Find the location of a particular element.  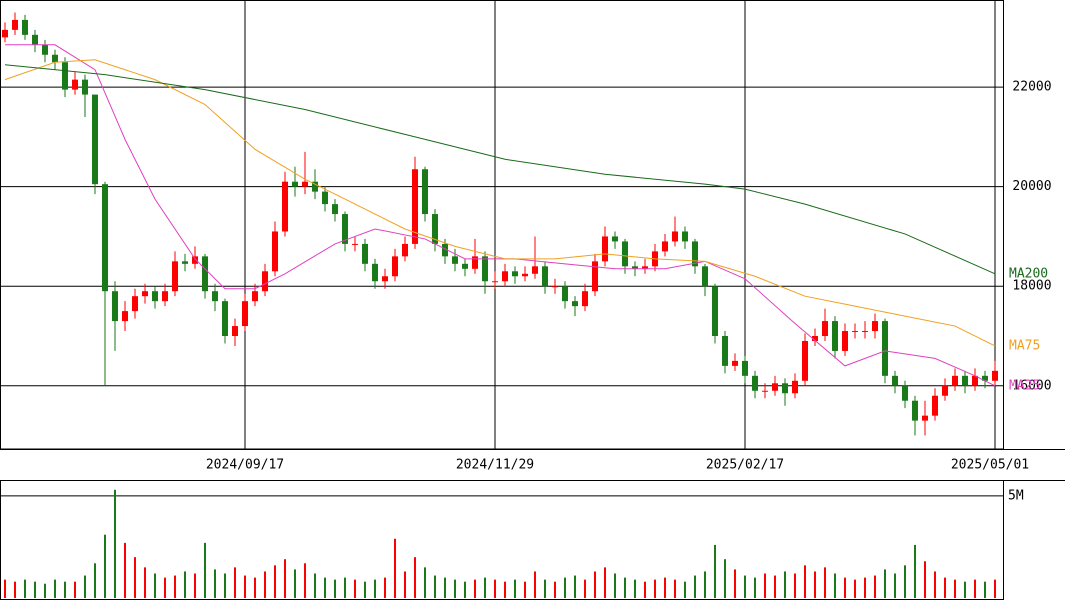

y-tick-label: 5M is located at coordinates (1016, 495).